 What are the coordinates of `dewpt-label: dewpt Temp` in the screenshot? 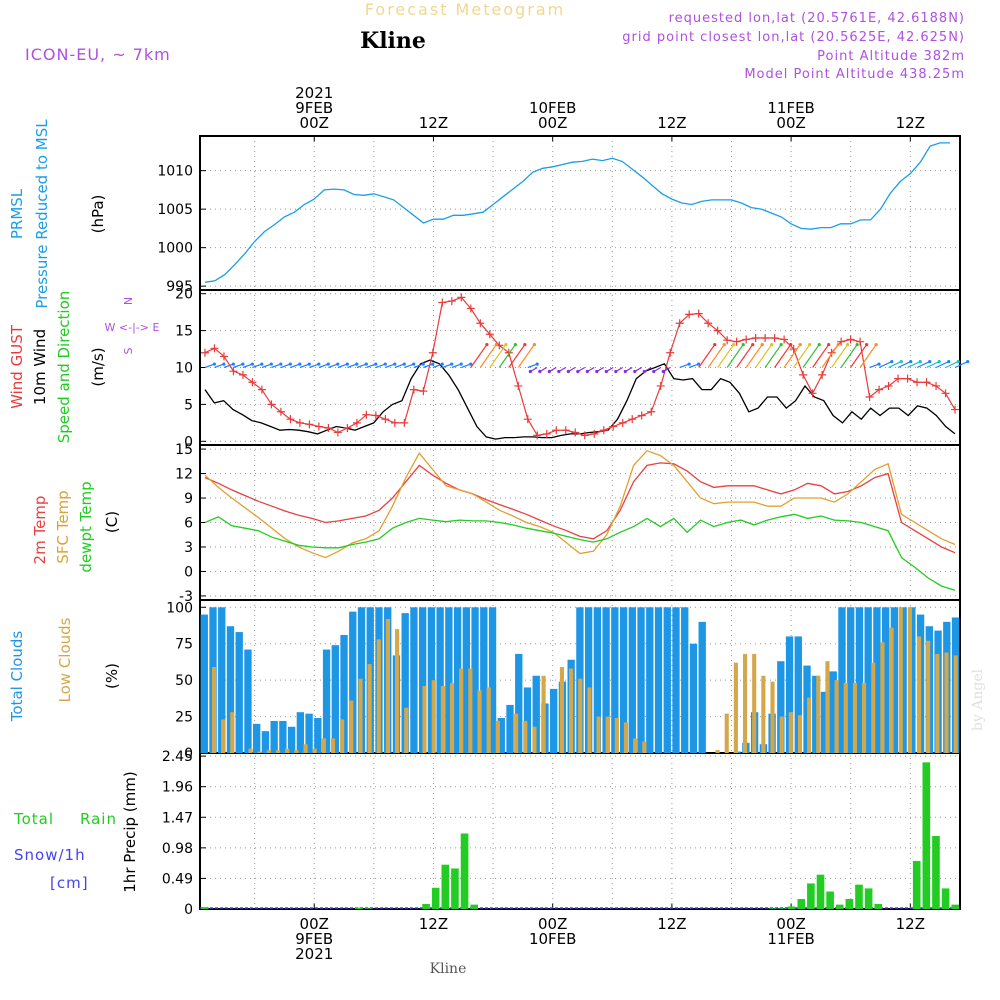 It's located at (86, 526).